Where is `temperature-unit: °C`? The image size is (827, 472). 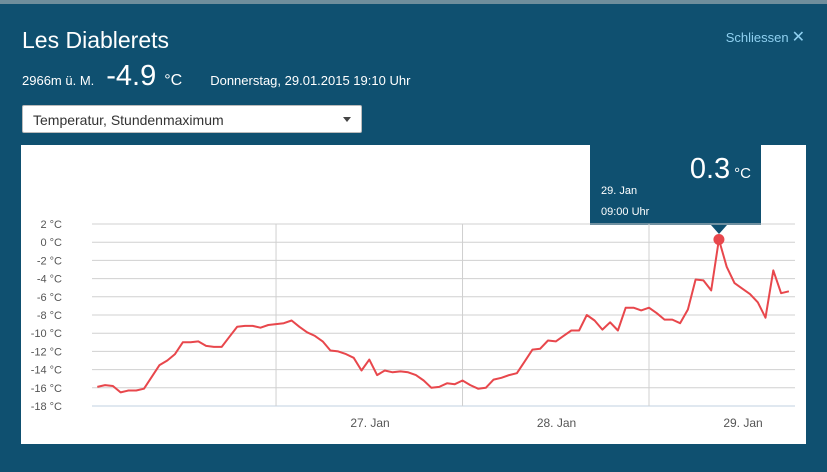
temperature-unit: °C is located at coordinates (173, 80).